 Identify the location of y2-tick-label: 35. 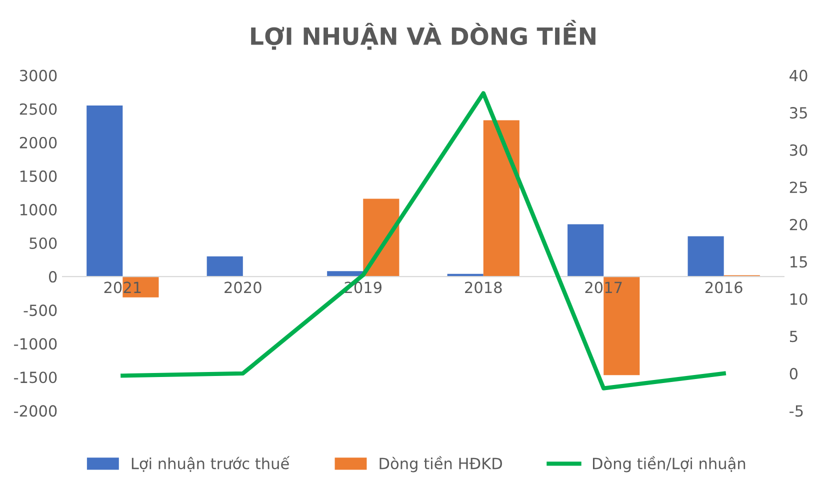
(798, 113).